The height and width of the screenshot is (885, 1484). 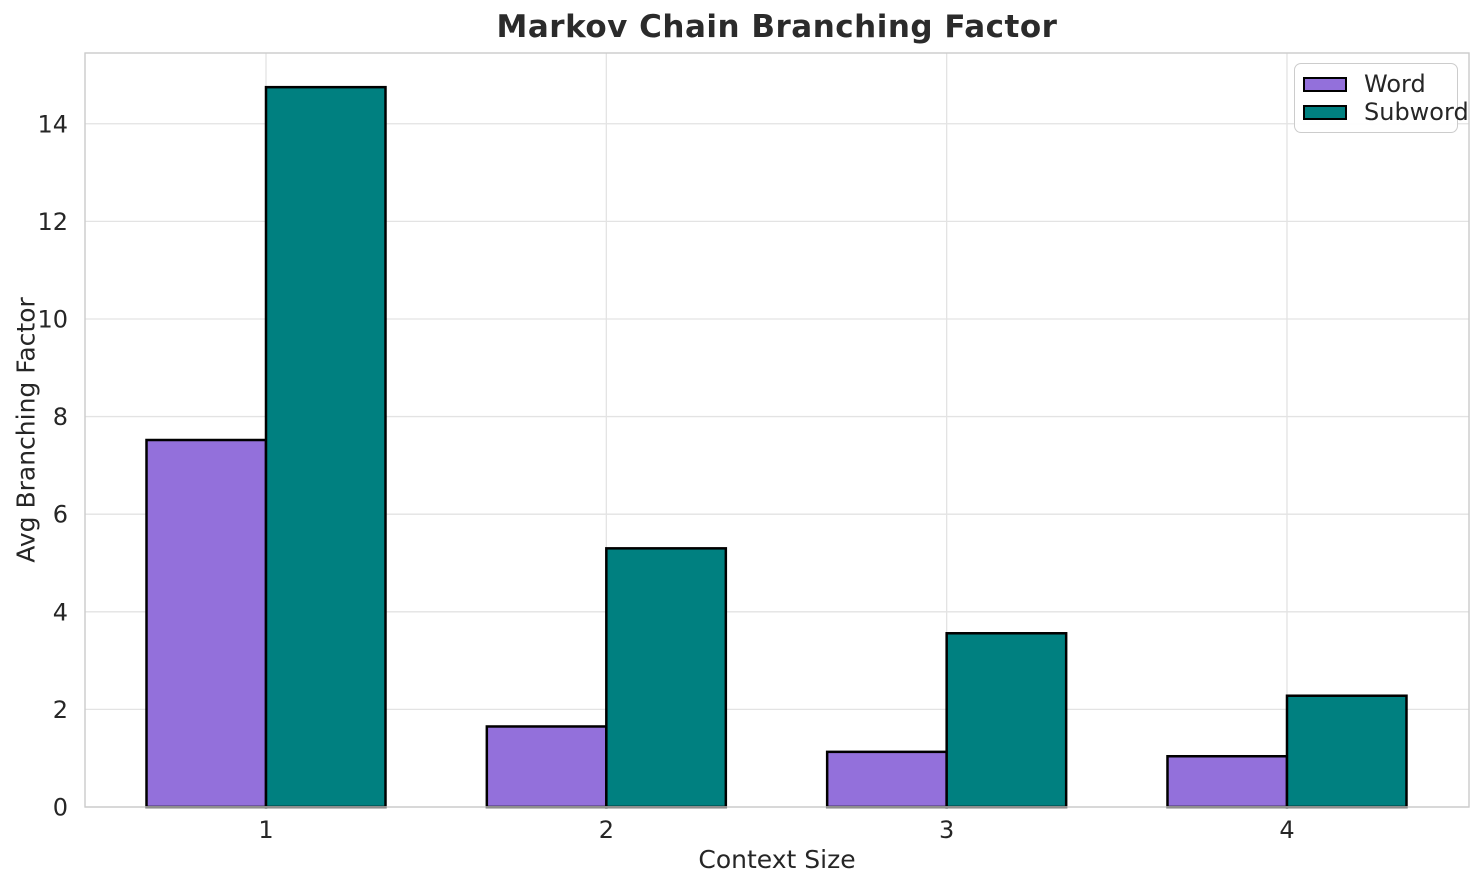 I want to click on x-tick-label: 4, so click(x=1286, y=830).